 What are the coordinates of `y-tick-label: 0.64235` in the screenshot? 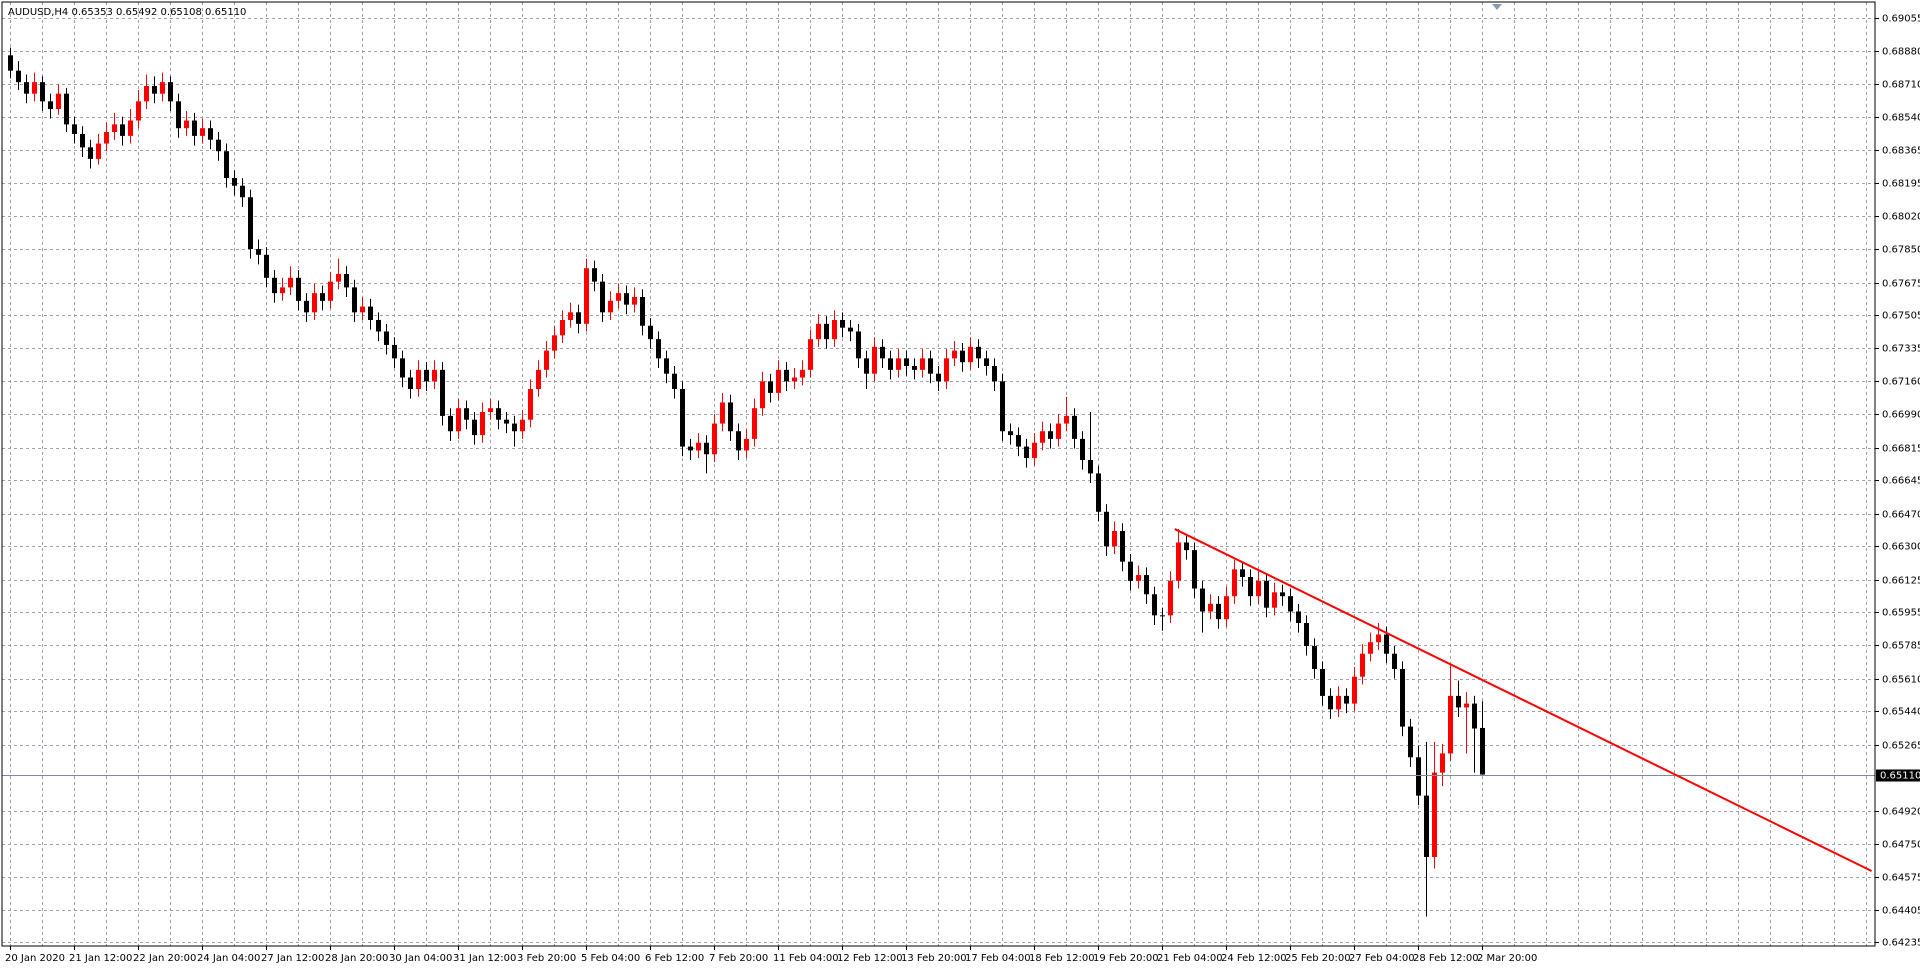 It's located at (1901, 943).